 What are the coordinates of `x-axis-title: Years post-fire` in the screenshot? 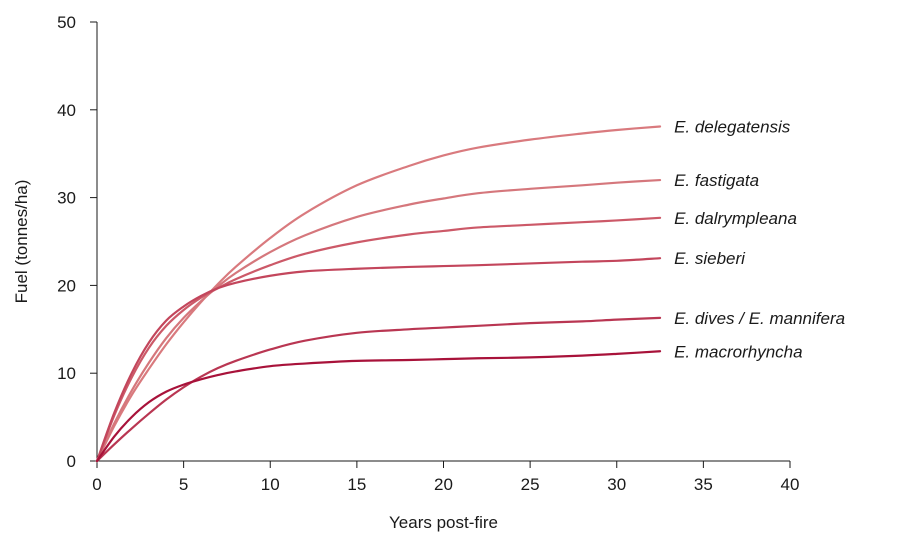 It's located at (443, 522).